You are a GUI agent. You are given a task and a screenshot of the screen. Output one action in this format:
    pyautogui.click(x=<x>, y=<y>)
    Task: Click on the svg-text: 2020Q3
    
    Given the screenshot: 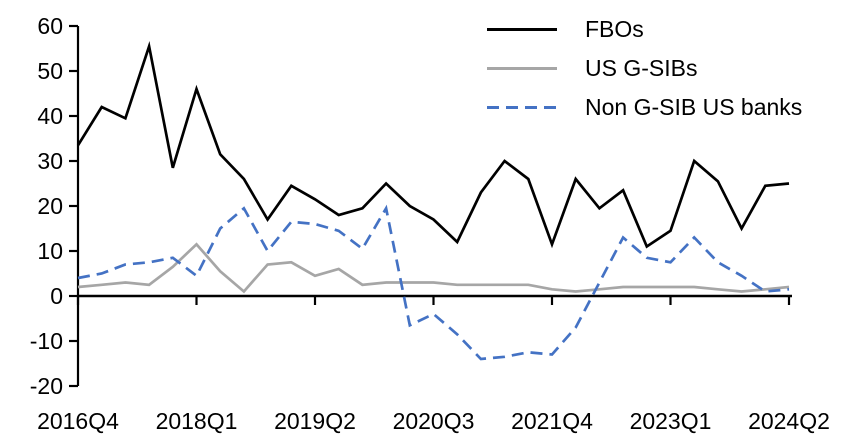 What is the action you would take?
    pyautogui.click(x=434, y=421)
    